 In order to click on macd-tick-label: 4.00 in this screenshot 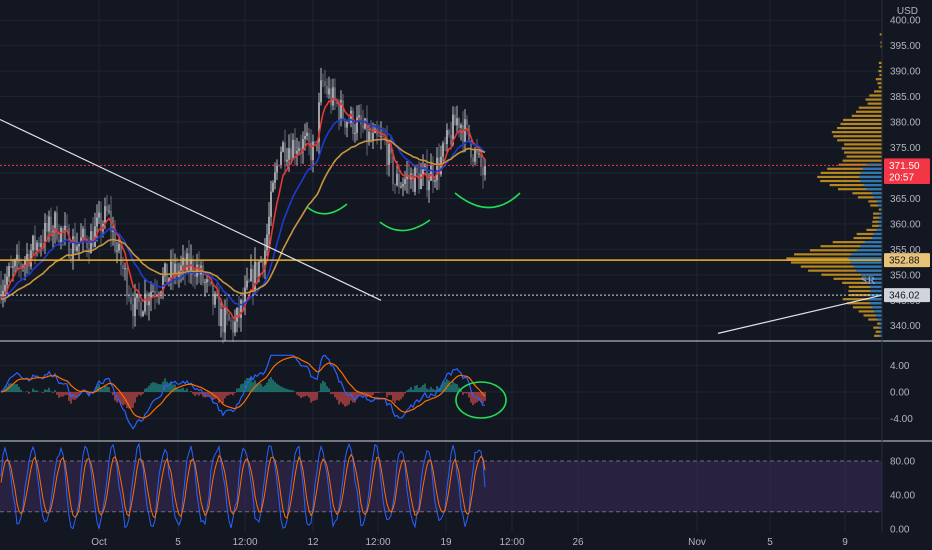, I will do `click(900, 366)`.